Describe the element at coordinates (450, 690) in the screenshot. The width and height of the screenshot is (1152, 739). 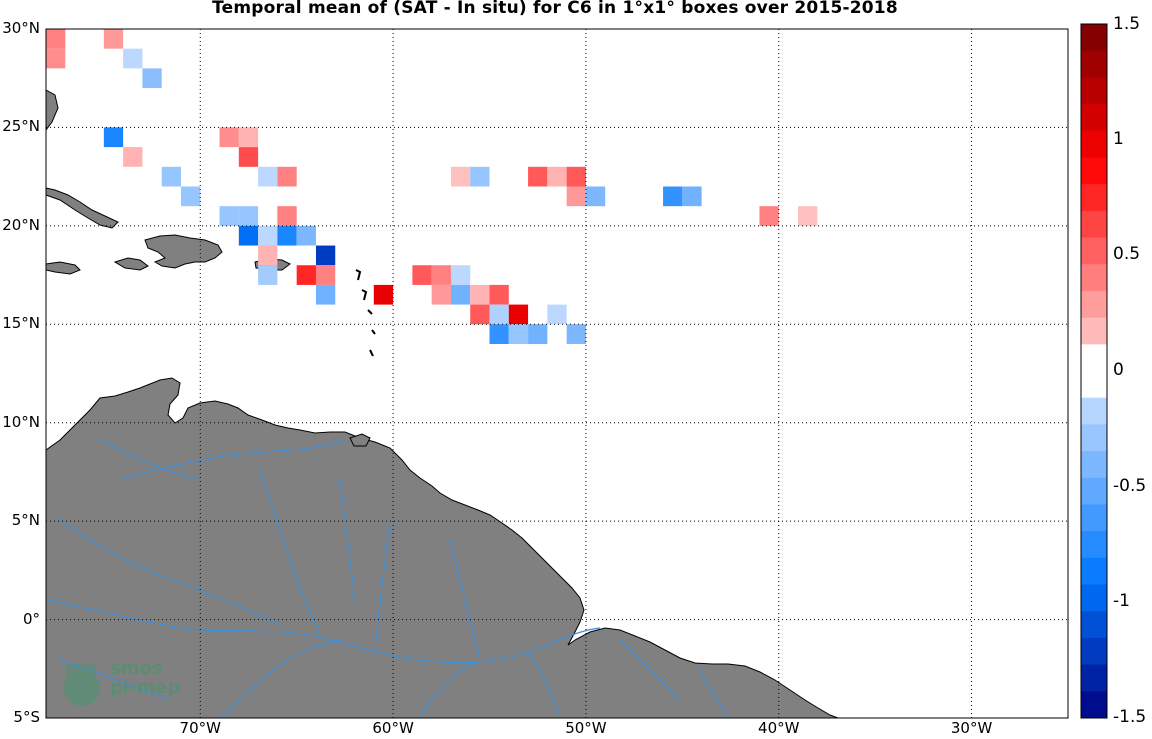
I see `tapajos-river` at that location.